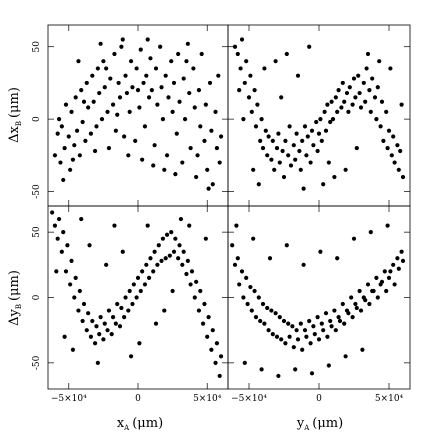 This screenshot has width=436, height=436. What do you see at coordinates (15, 298) in the screenshot?
I see `y-axis-title-bottom-text: ΔyB (μm)` at bounding box center [15, 298].